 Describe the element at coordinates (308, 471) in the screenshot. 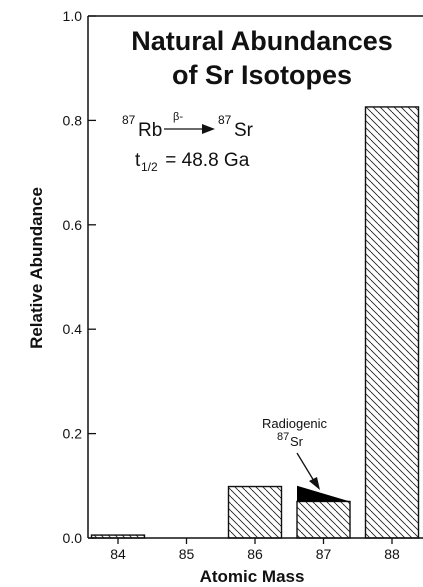

I see `radiogenic-arrow-icon` at that location.